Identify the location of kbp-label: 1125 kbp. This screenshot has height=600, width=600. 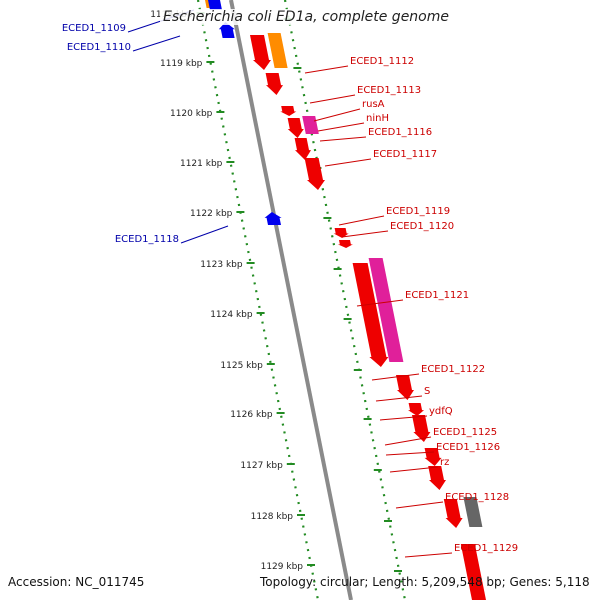
(241, 366).